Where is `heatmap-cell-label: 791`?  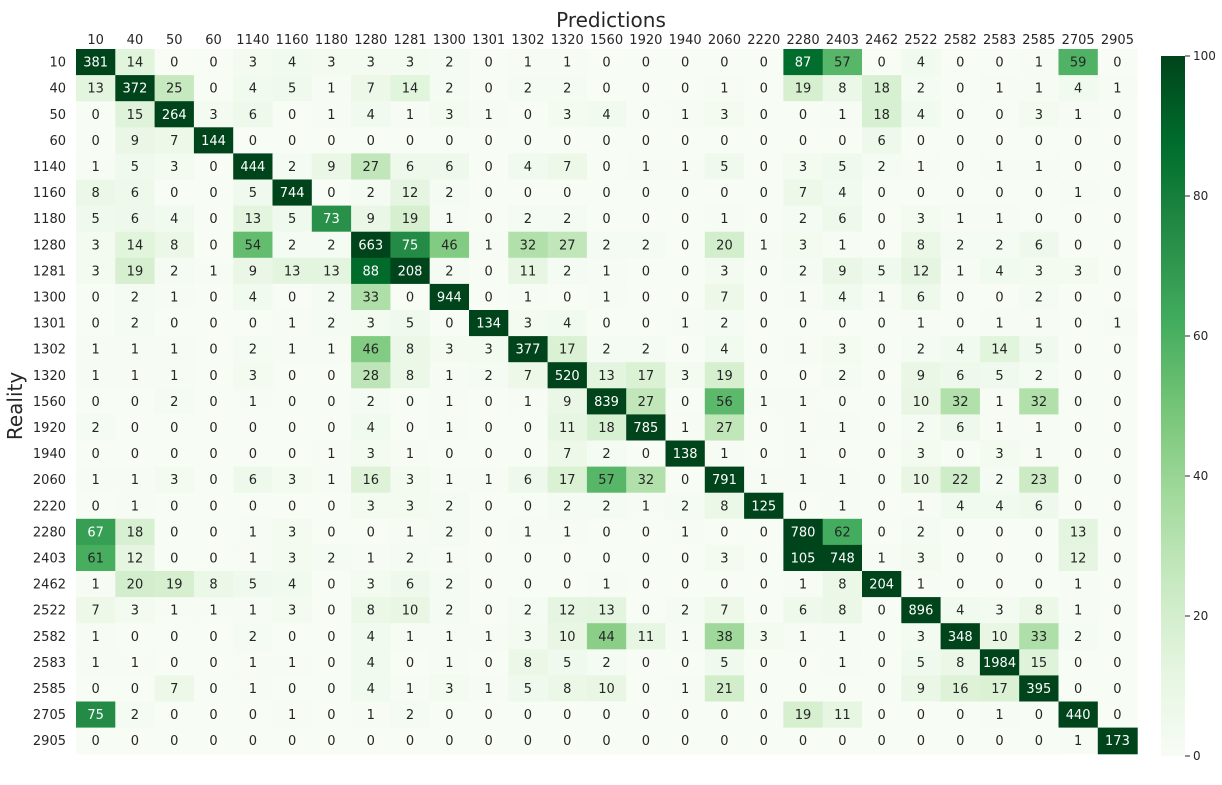
heatmap-cell-label: 791 is located at coordinates (724, 480).